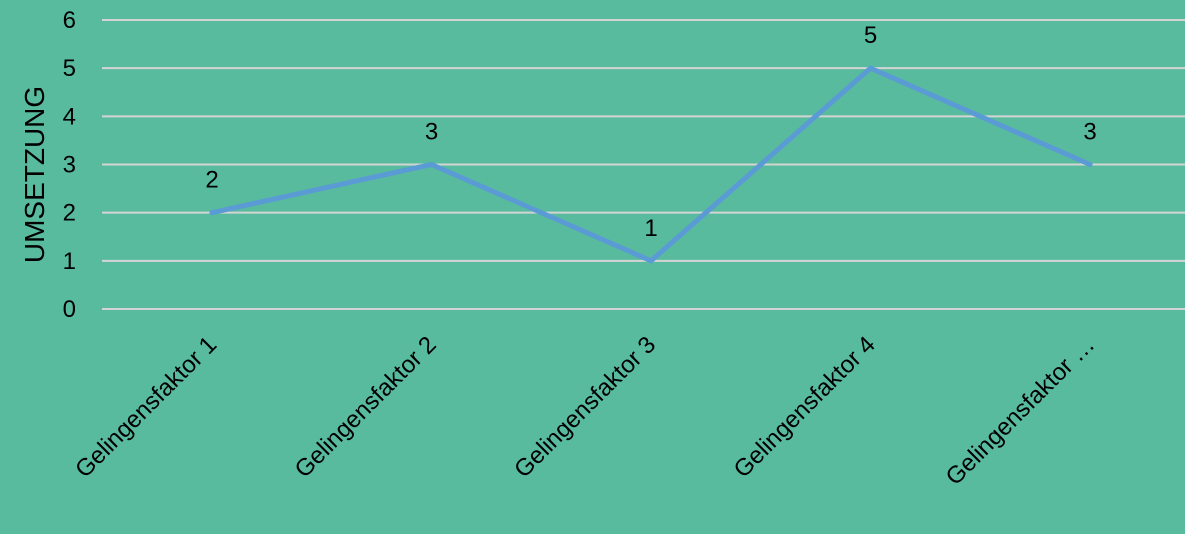 The width and height of the screenshot is (1185, 534). Describe the element at coordinates (69, 261) in the screenshot. I see `y-tick-label: 1` at that location.